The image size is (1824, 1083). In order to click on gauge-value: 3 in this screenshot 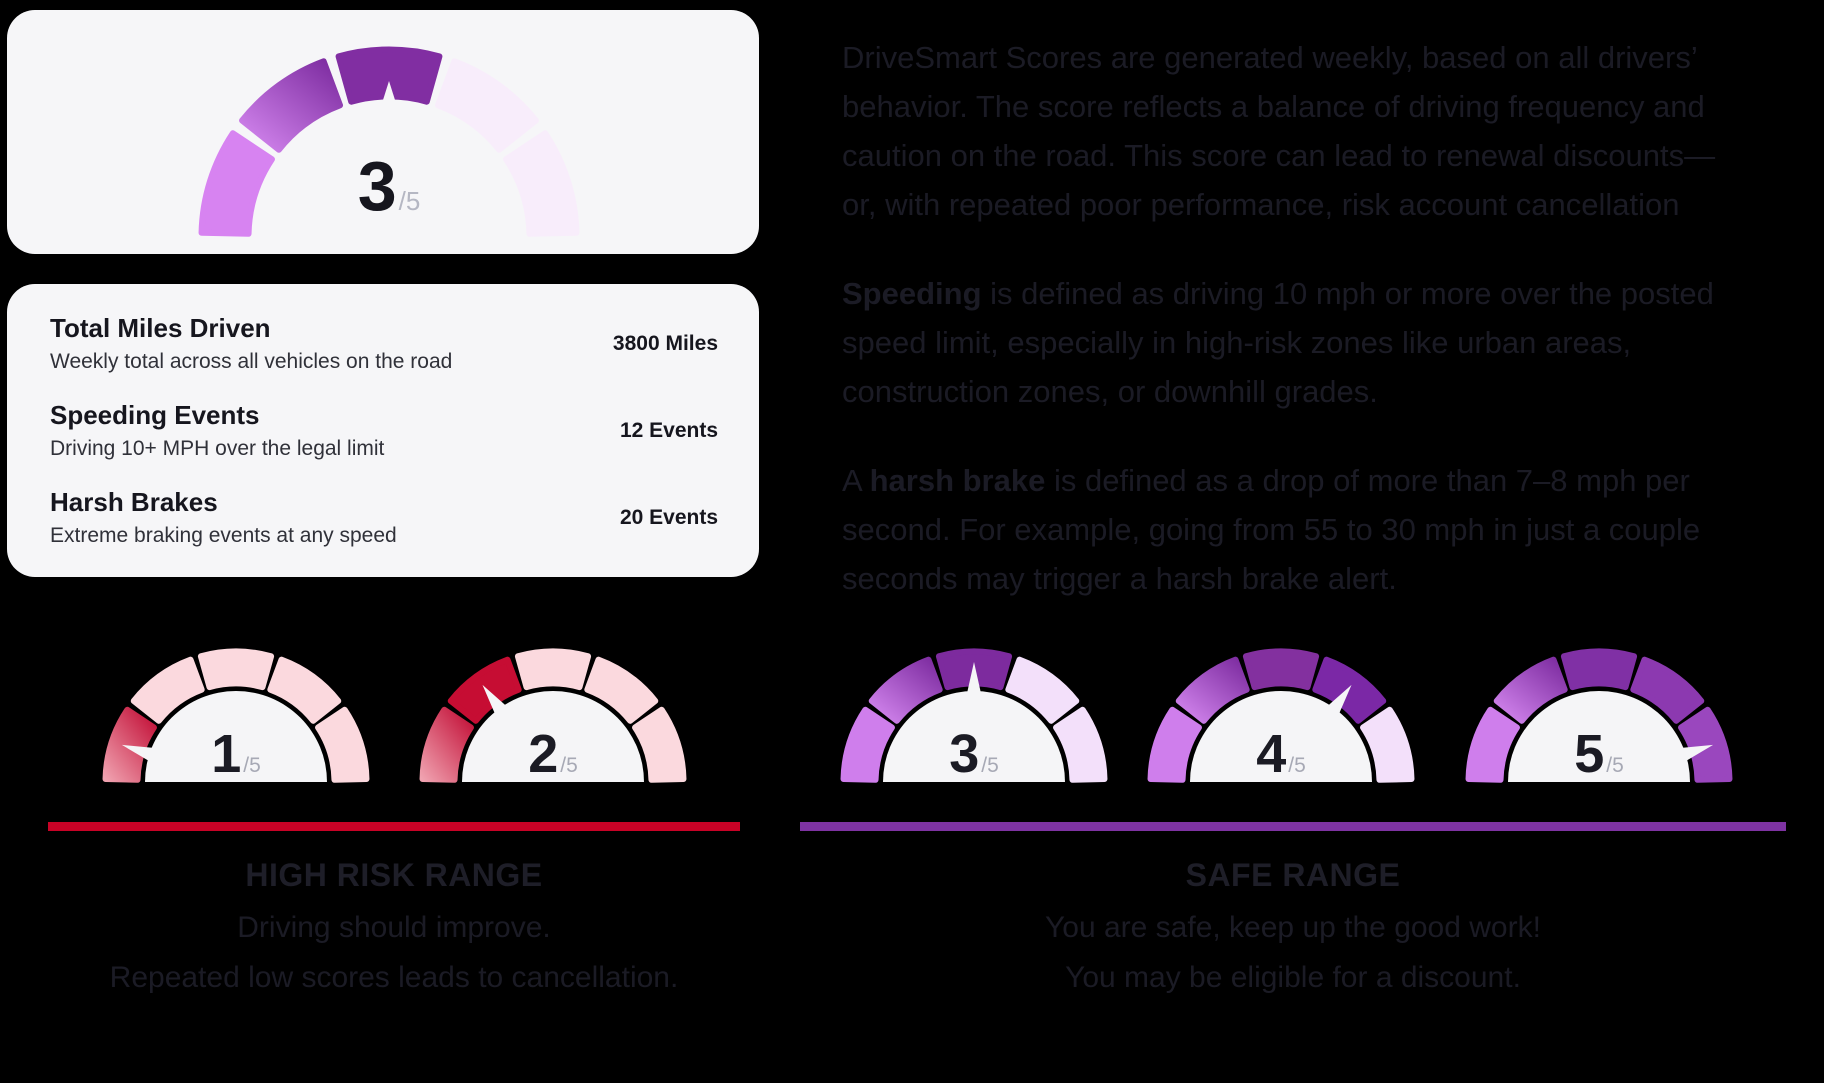, I will do `click(964, 754)`.